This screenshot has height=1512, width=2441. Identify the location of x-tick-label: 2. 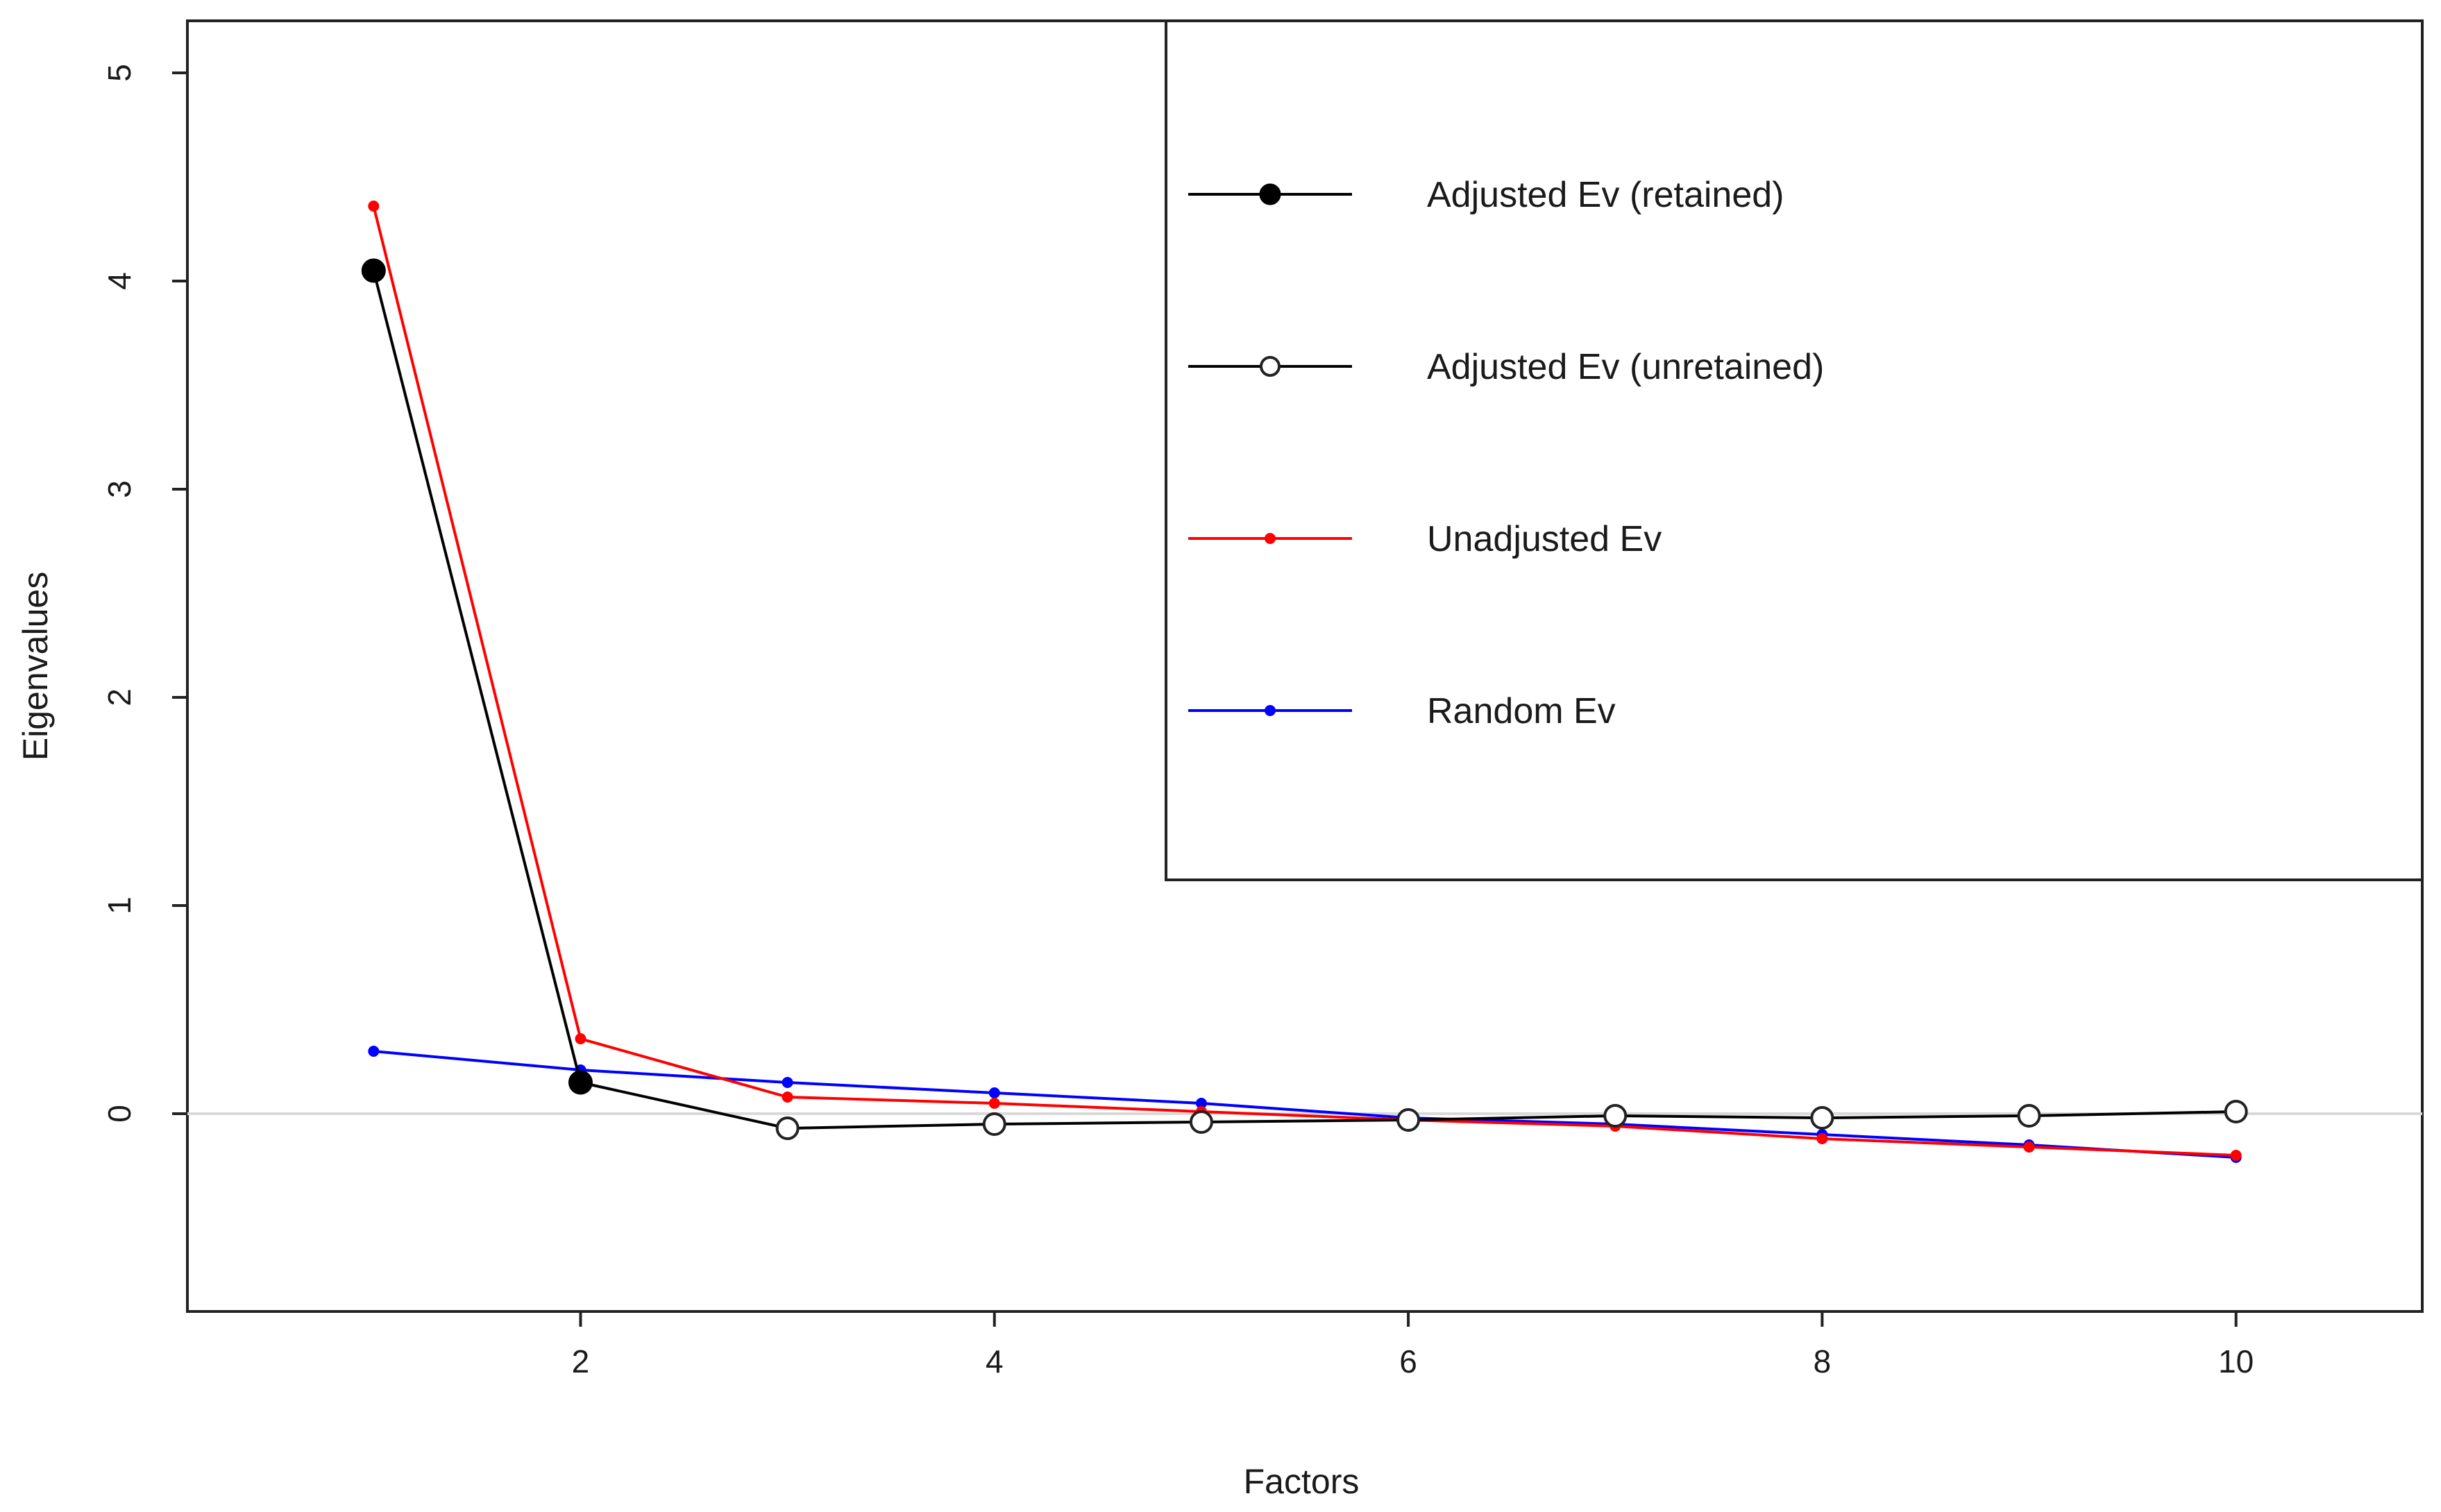
(581, 1361).